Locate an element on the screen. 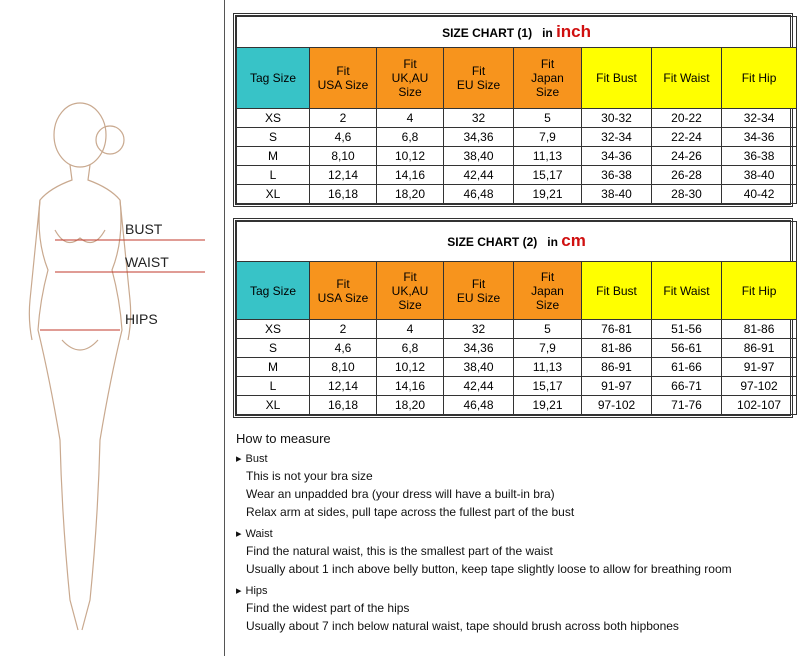  data-row: L 12,14 14,16 42,44 15,17 36-38 26-28 38-40 is located at coordinates (517, 175).